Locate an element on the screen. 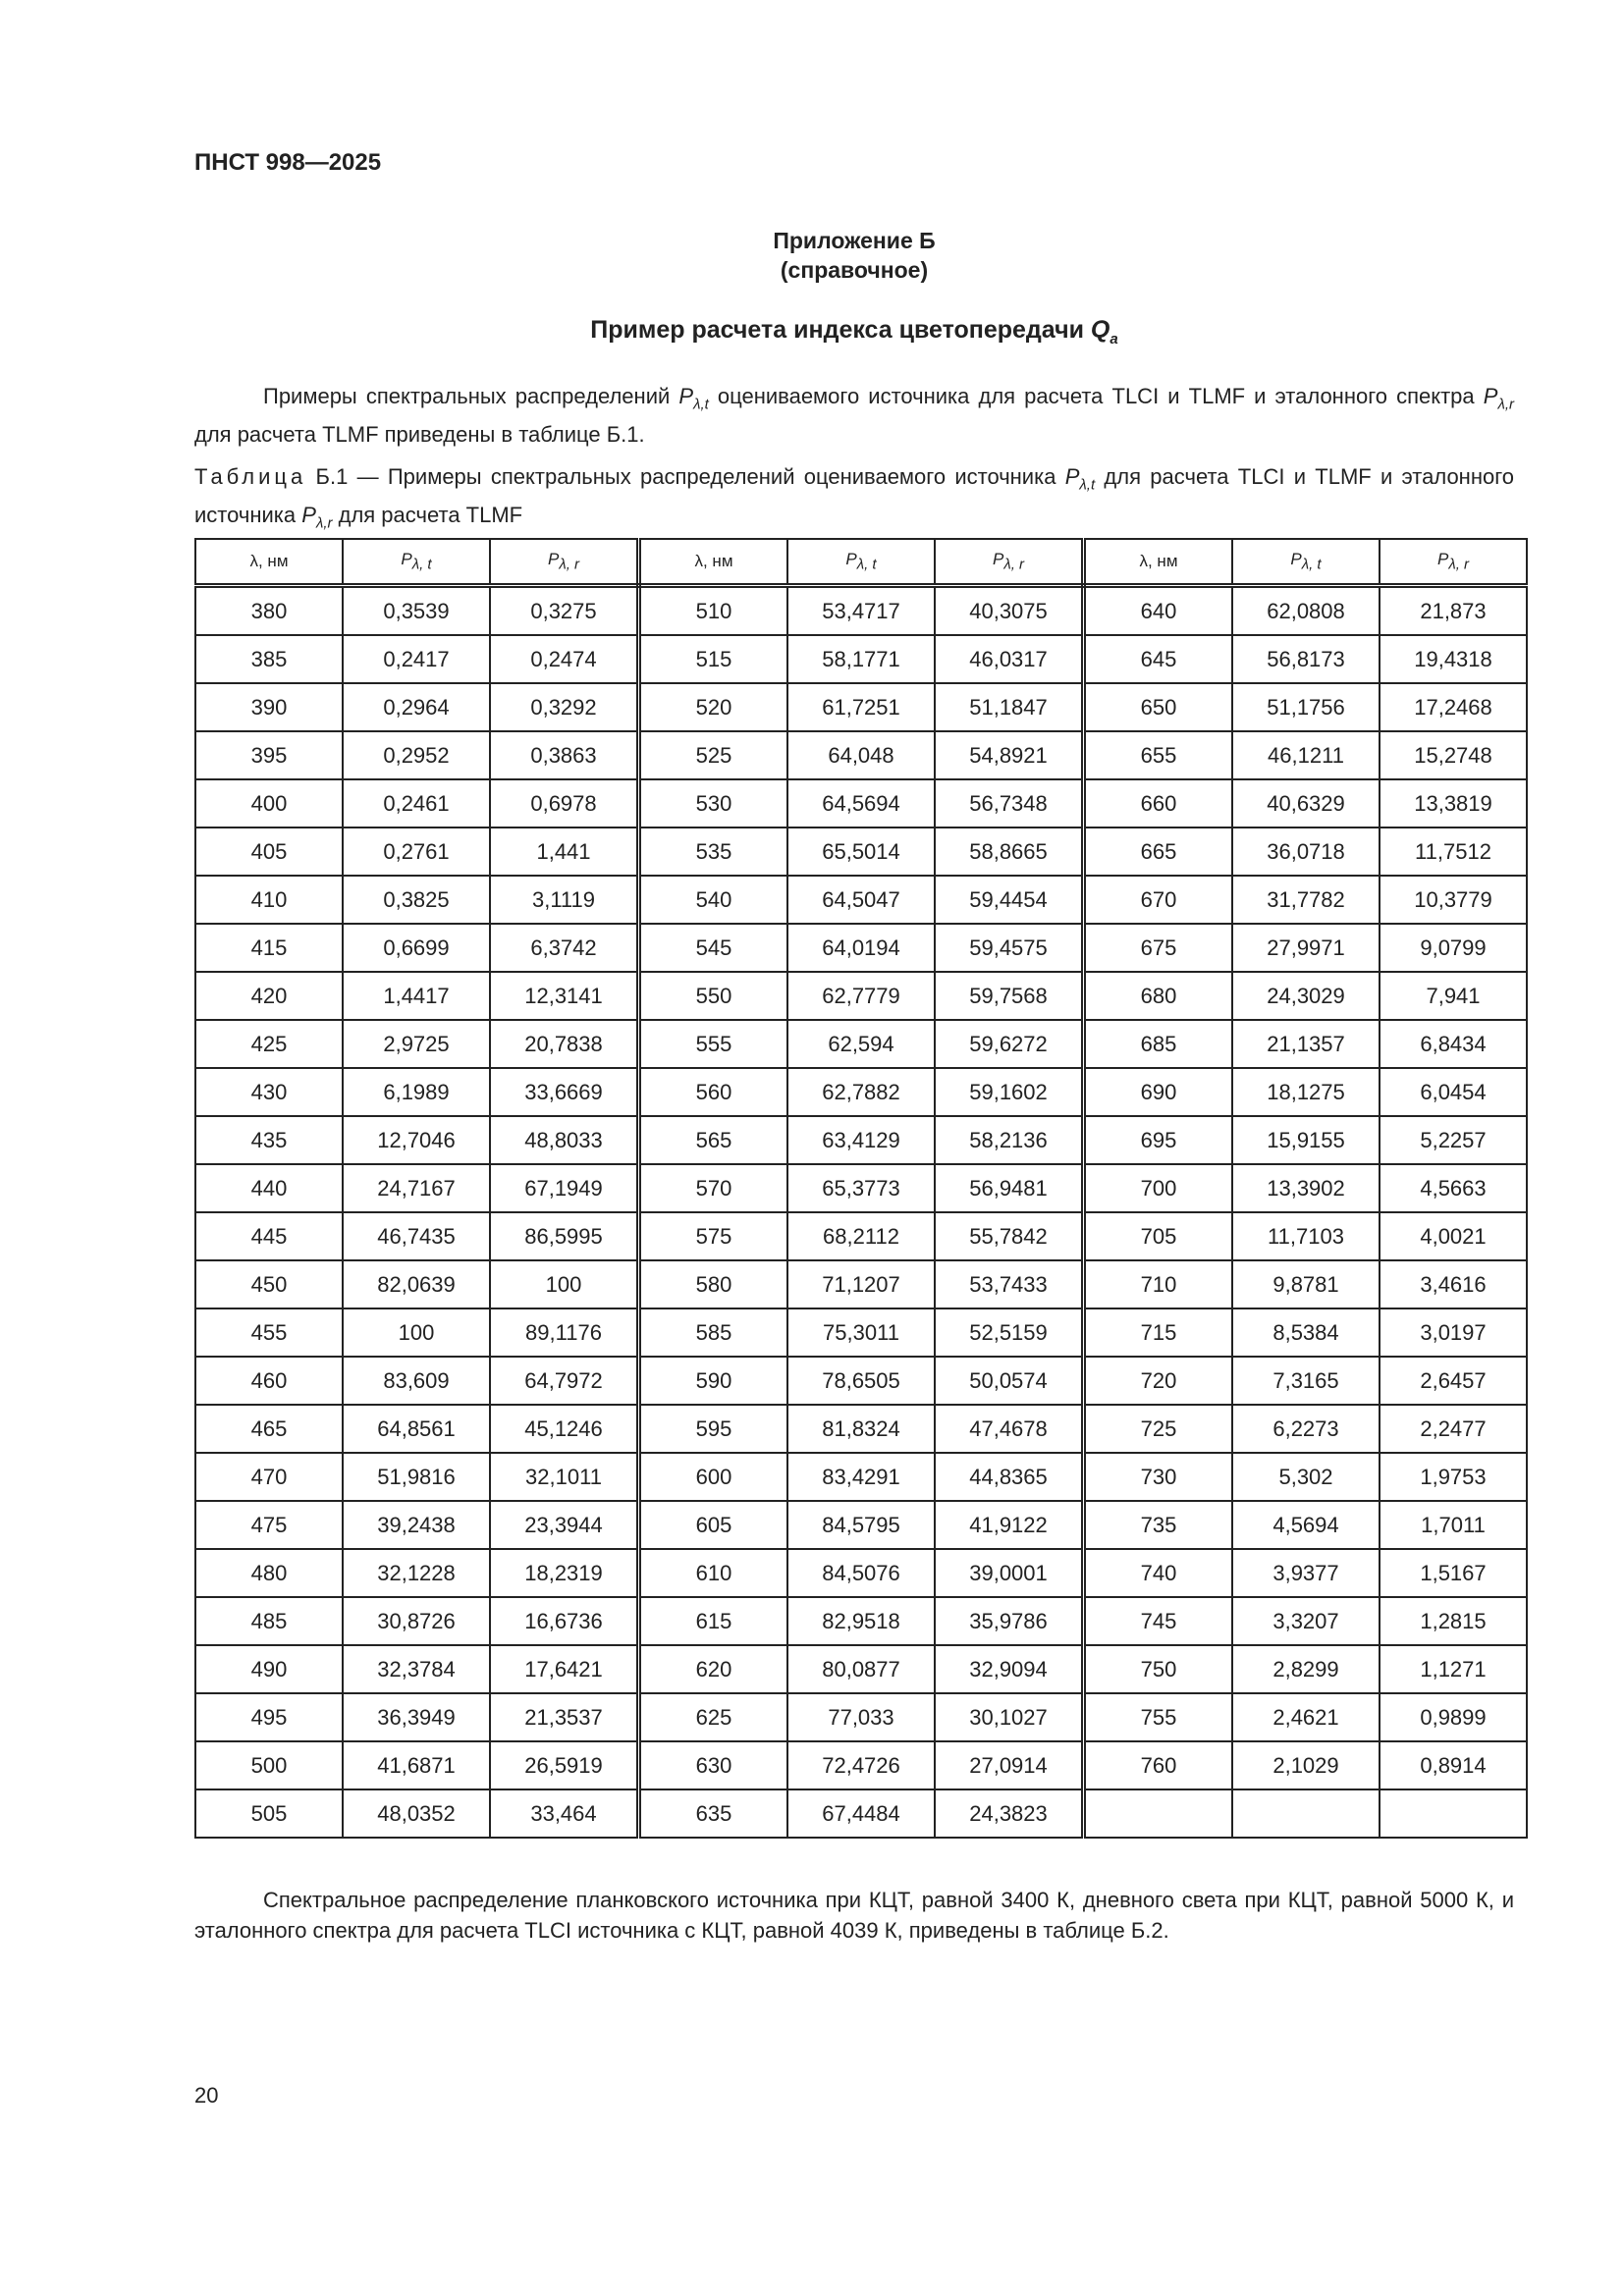 The width and height of the screenshot is (1624, 2296). table-cell: 82,9518 is located at coordinates (861, 1621).